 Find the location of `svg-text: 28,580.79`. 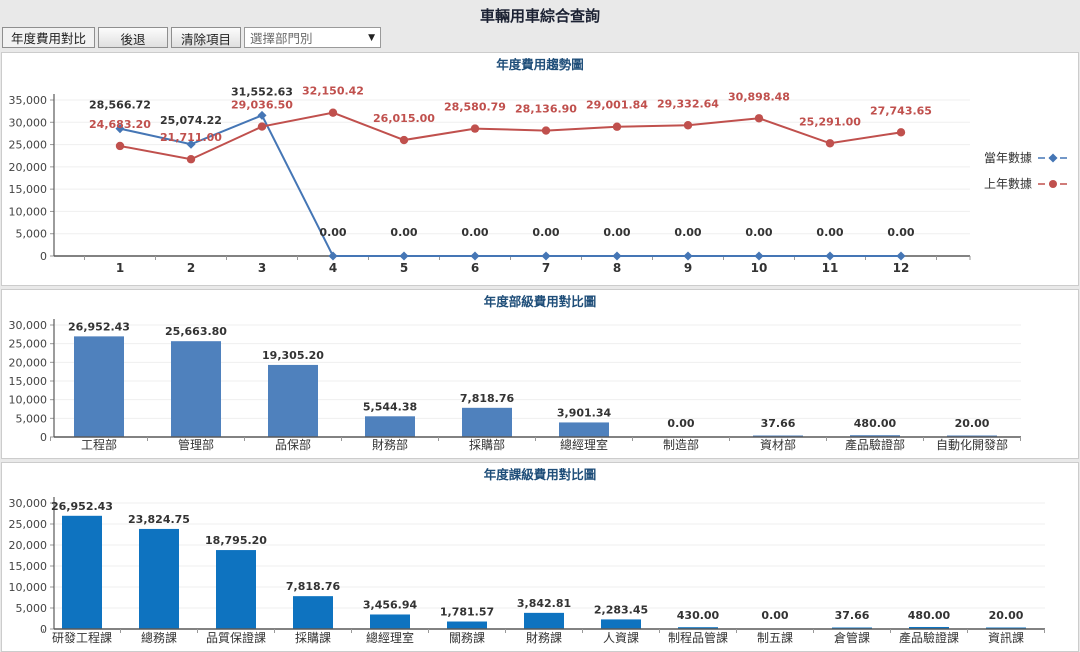

svg-text: 28,580.79 is located at coordinates (475, 107).